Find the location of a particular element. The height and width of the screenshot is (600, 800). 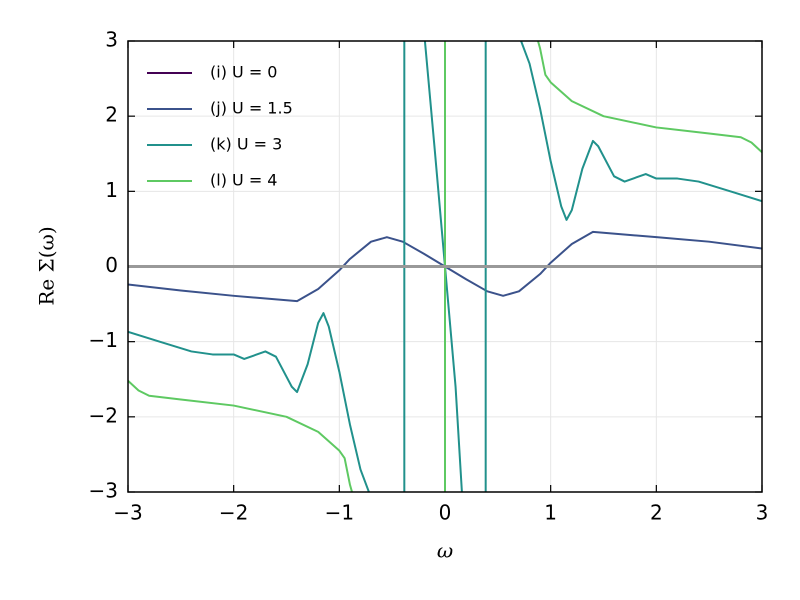

y-axis-label: Re Σ(ω) is located at coordinates (47, 265).